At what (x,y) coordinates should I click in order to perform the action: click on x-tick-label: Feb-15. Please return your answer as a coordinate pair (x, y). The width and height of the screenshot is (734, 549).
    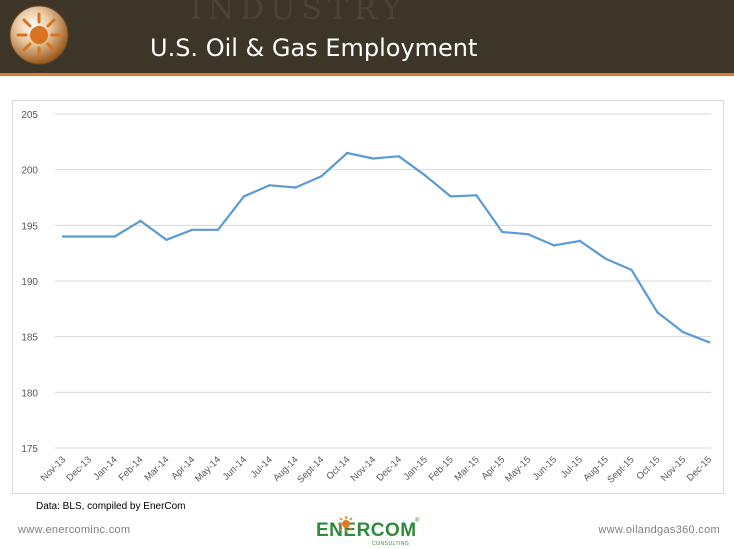
    Looking at the image, I should click on (441, 468).